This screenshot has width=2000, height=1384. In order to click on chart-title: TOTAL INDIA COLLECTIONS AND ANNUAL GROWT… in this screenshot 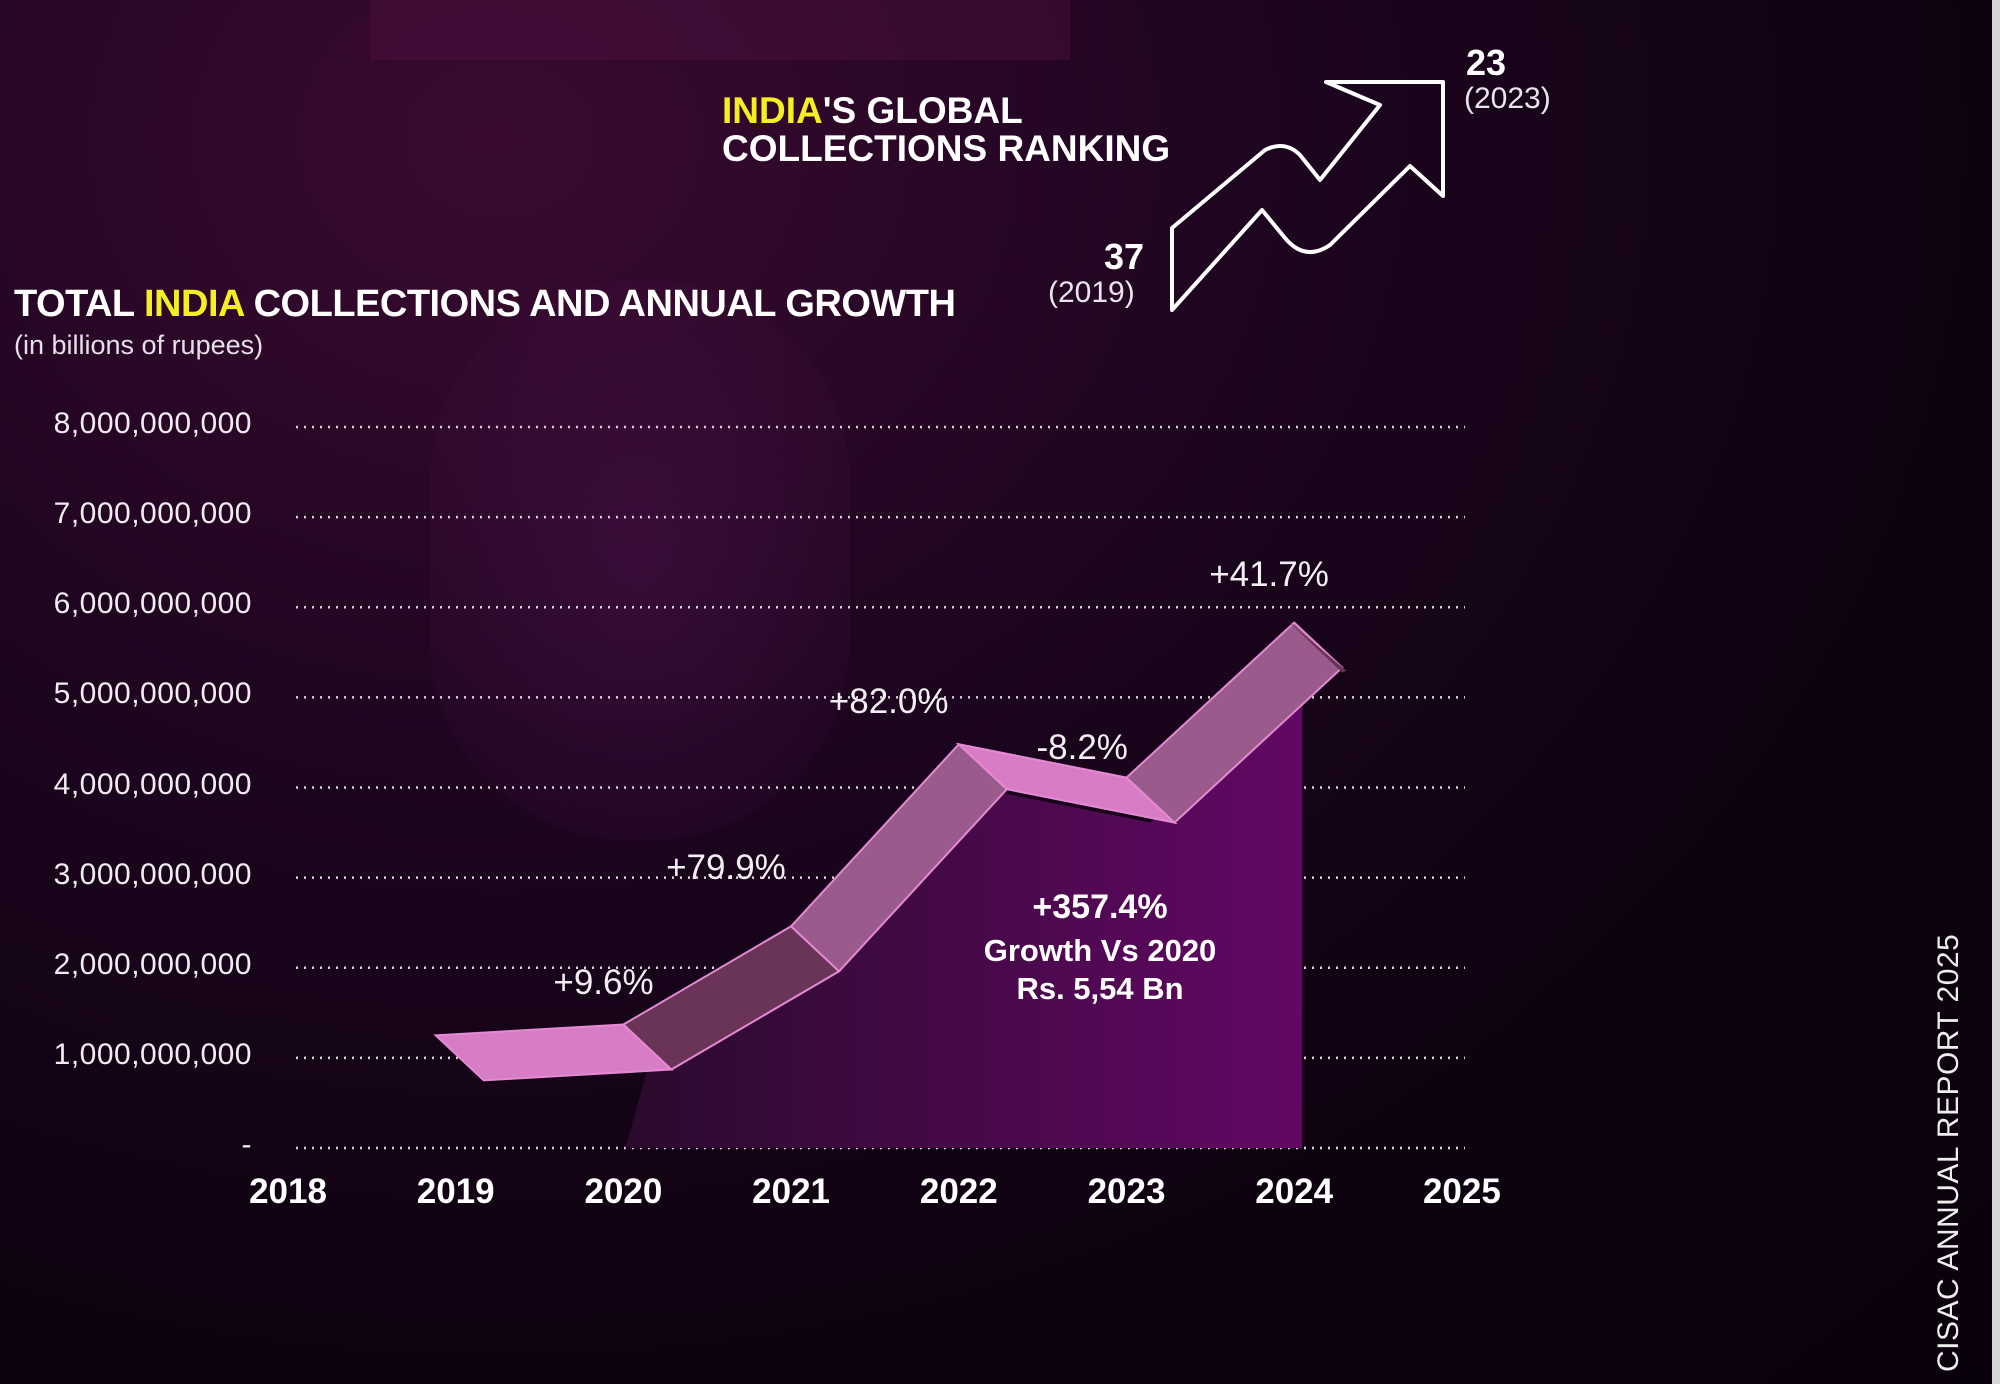, I will do `click(485, 304)`.